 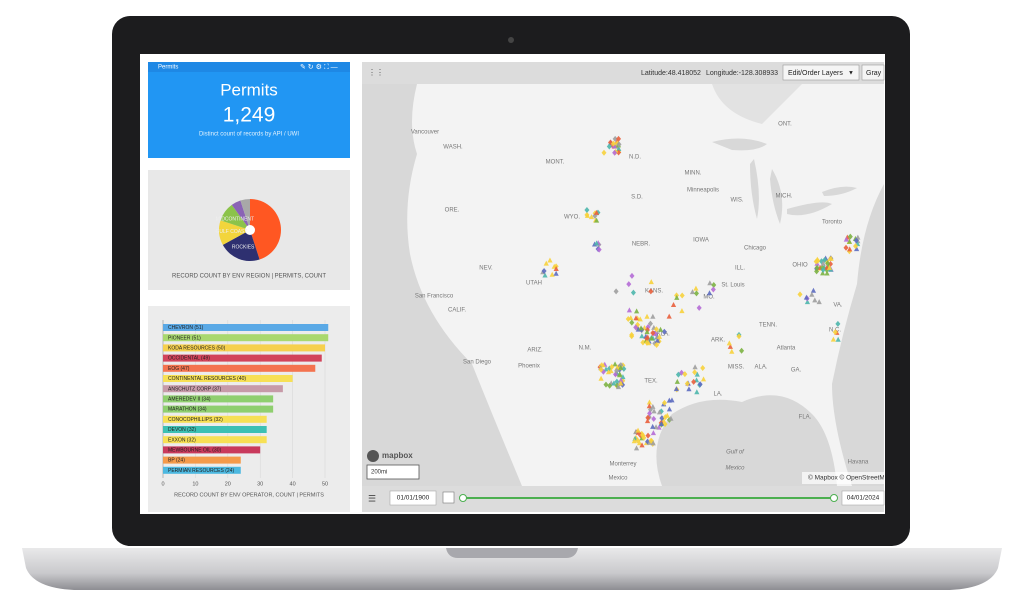 What do you see at coordinates (372, 498) in the screenshot?
I see `list-icon: ☰` at bounding box center [372, 498].